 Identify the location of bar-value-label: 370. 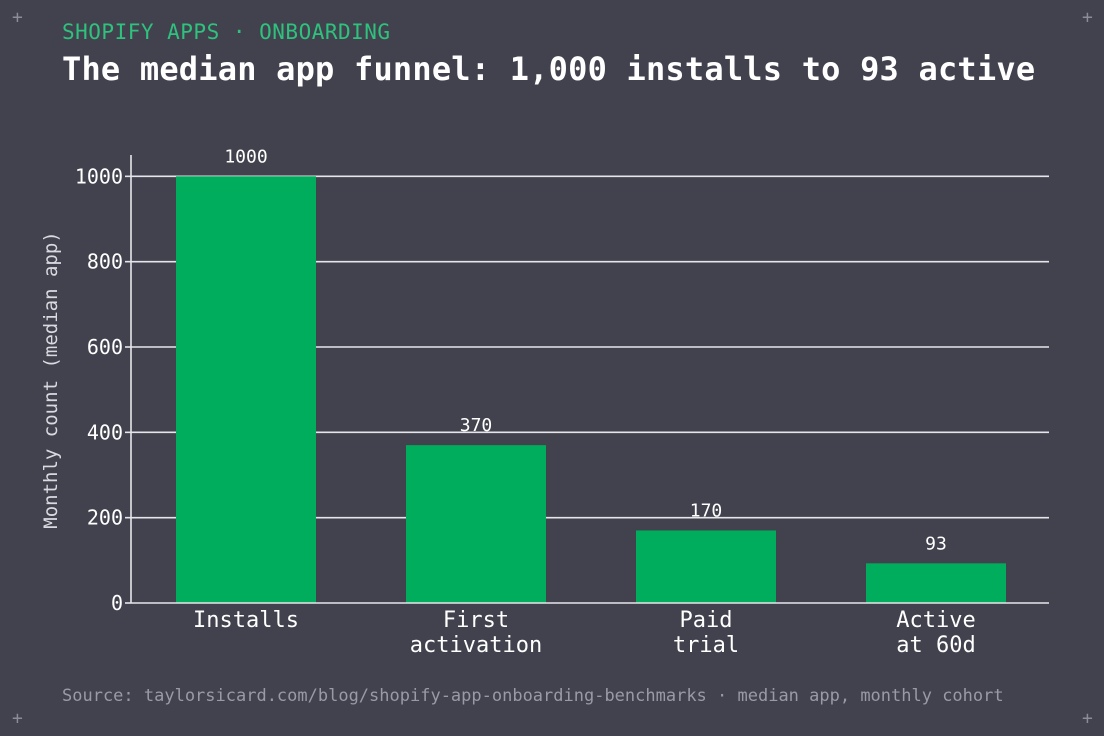
(476, 425).